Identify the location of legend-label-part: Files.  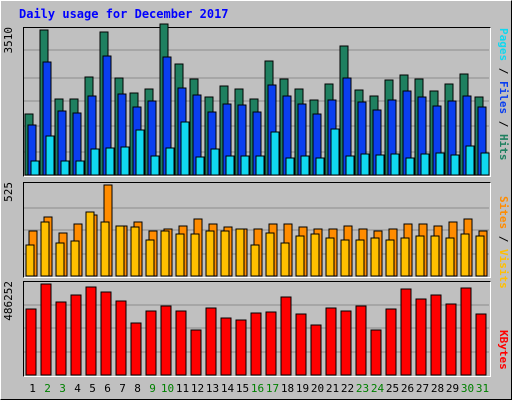
(503, 98).